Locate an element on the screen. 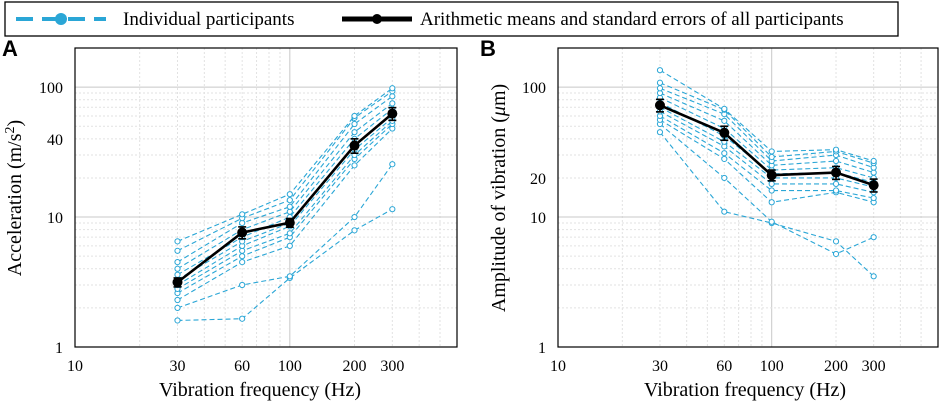  panel-b-y-tick-label: 100 is located at coordinates (534, 88).